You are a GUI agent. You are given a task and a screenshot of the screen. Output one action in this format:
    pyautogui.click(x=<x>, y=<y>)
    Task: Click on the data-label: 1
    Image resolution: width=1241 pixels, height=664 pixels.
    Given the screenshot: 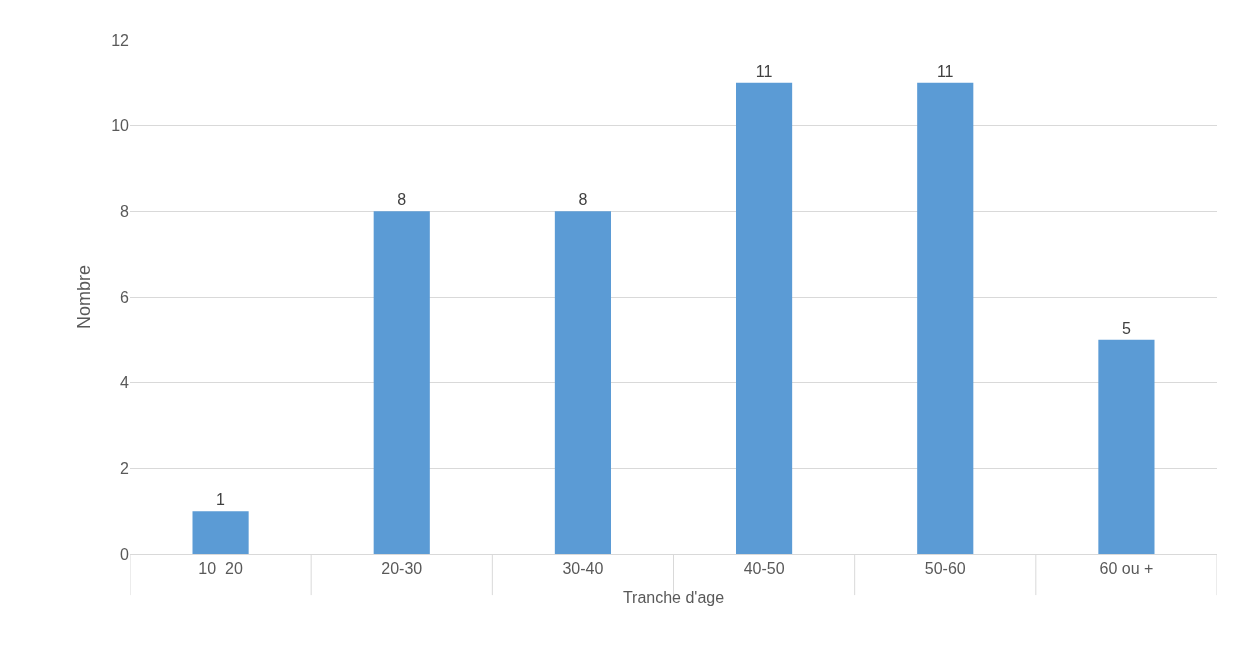 What is the action you would take?
    pyautogui.click(x=221, y=500)
    